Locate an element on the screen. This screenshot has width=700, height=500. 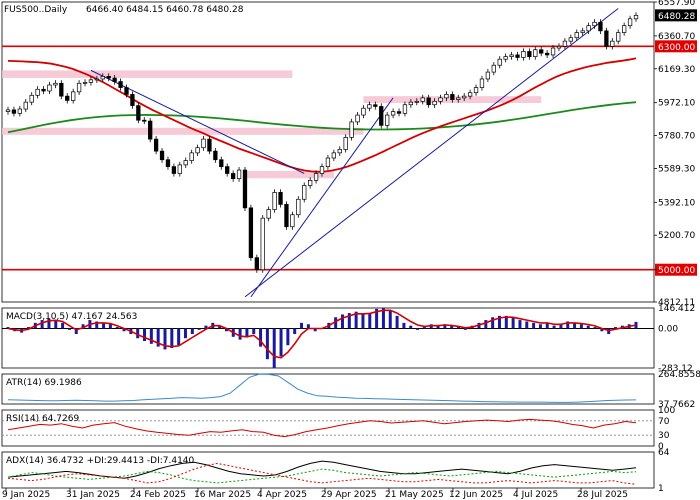
x-tick-label: 16 Mar 2025 is located at coordinates (222, 495).